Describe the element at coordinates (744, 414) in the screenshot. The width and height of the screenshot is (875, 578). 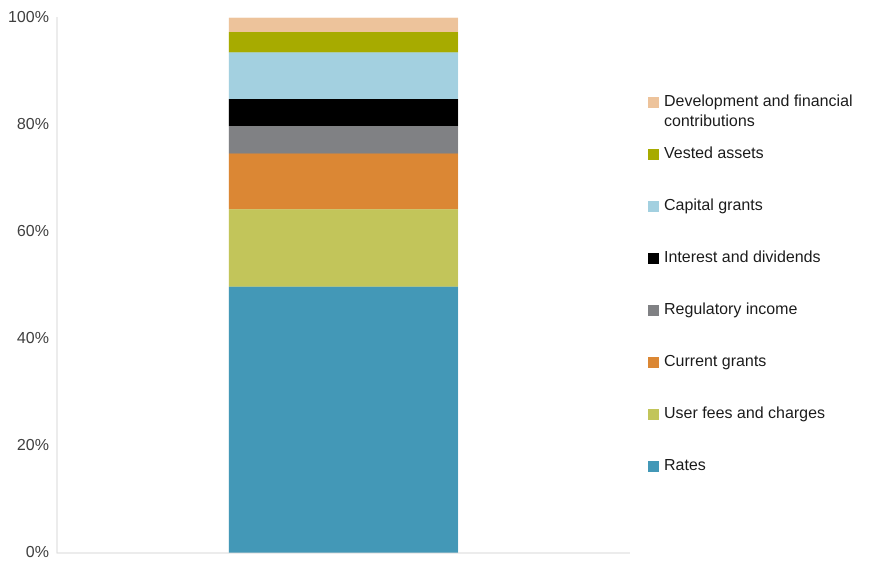
I see `legend-label: User fees and charges` at that location.